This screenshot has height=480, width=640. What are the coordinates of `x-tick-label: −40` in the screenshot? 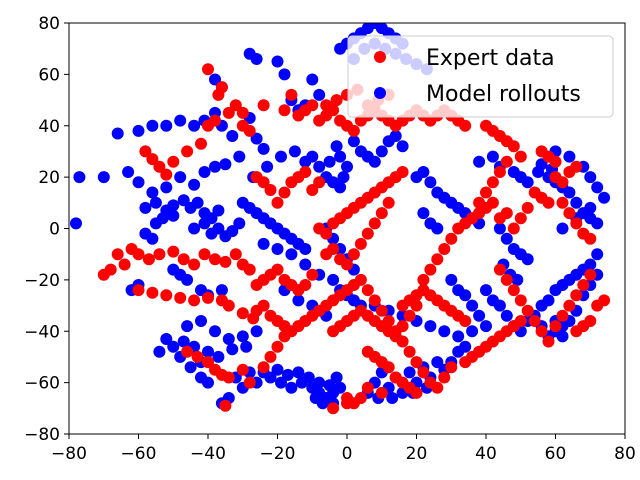 It's located at (208, 454).